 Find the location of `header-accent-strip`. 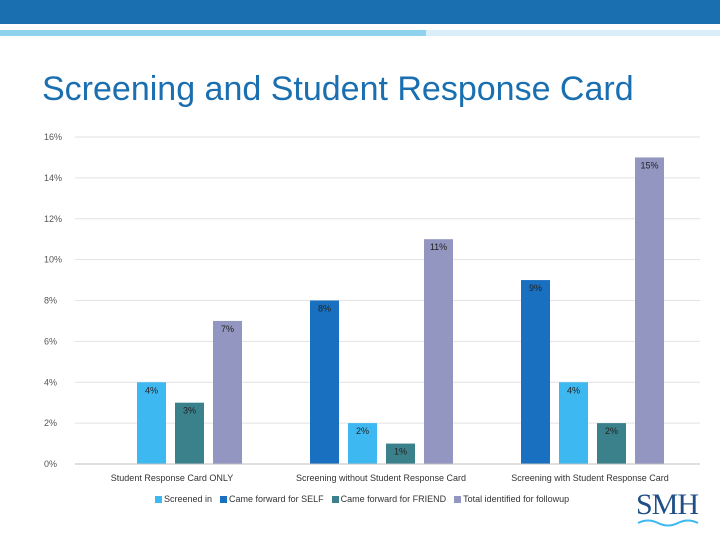

header-accent-strip is located at coordinates (213, 33).